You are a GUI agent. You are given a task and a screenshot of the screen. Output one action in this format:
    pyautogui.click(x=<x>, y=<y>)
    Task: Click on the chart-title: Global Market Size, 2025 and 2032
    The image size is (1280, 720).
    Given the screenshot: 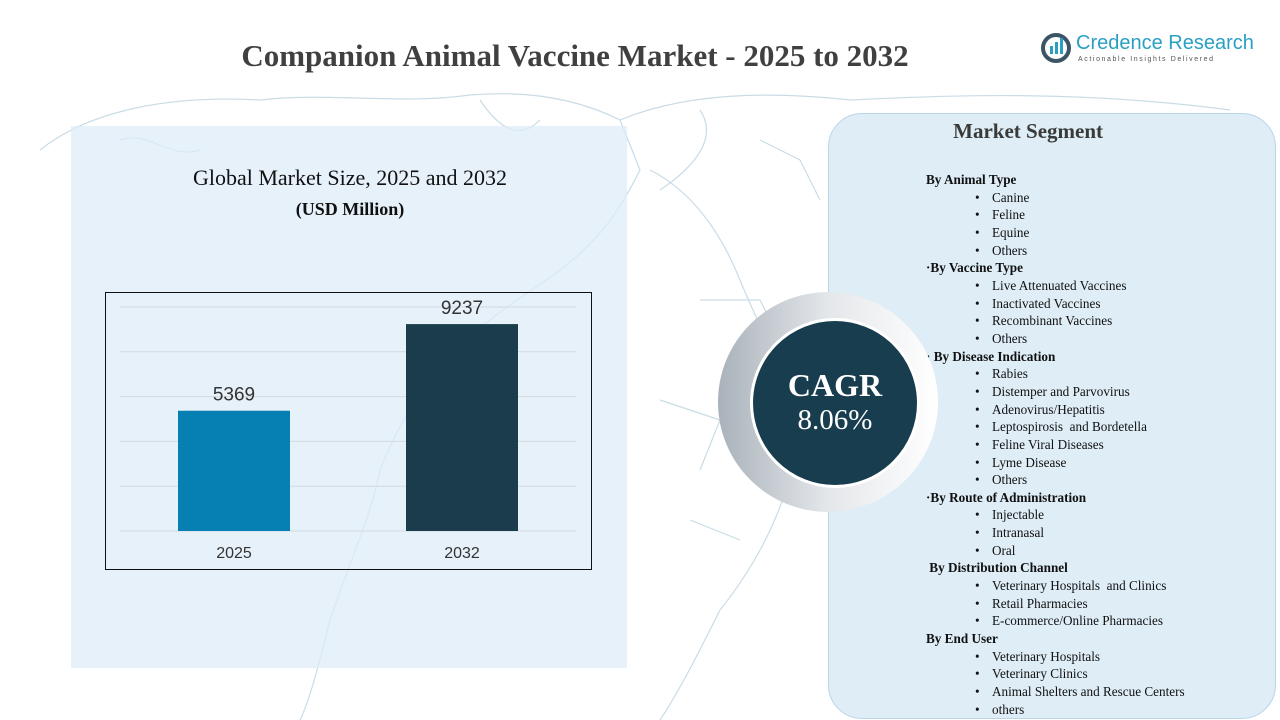 What is the action you would take?
    pyautogui.click(x=350, y=177)
    